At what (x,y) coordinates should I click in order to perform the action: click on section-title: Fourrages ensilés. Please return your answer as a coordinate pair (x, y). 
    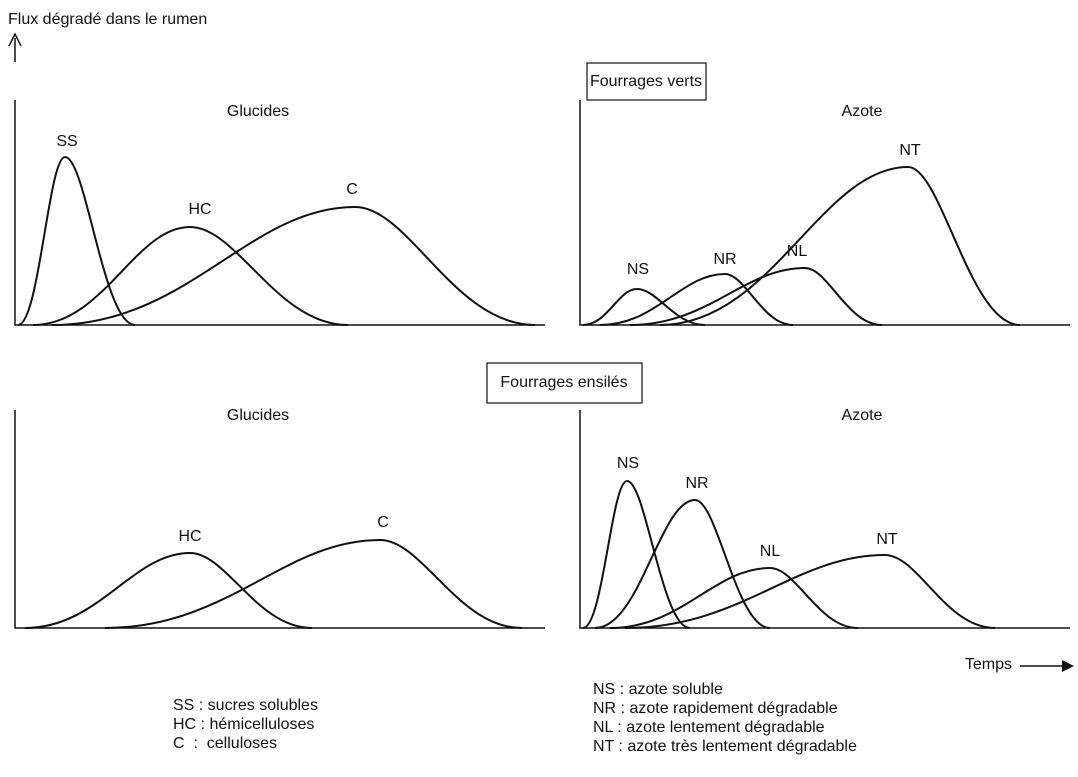
    Looking at the image, I should click on (563, 382).